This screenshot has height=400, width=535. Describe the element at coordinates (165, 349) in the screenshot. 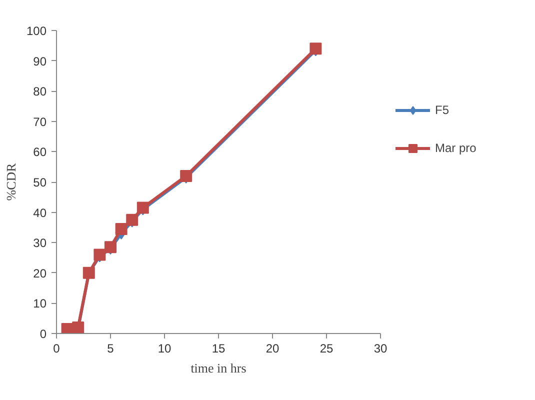

I see `x-tick-label: 10` at that location.